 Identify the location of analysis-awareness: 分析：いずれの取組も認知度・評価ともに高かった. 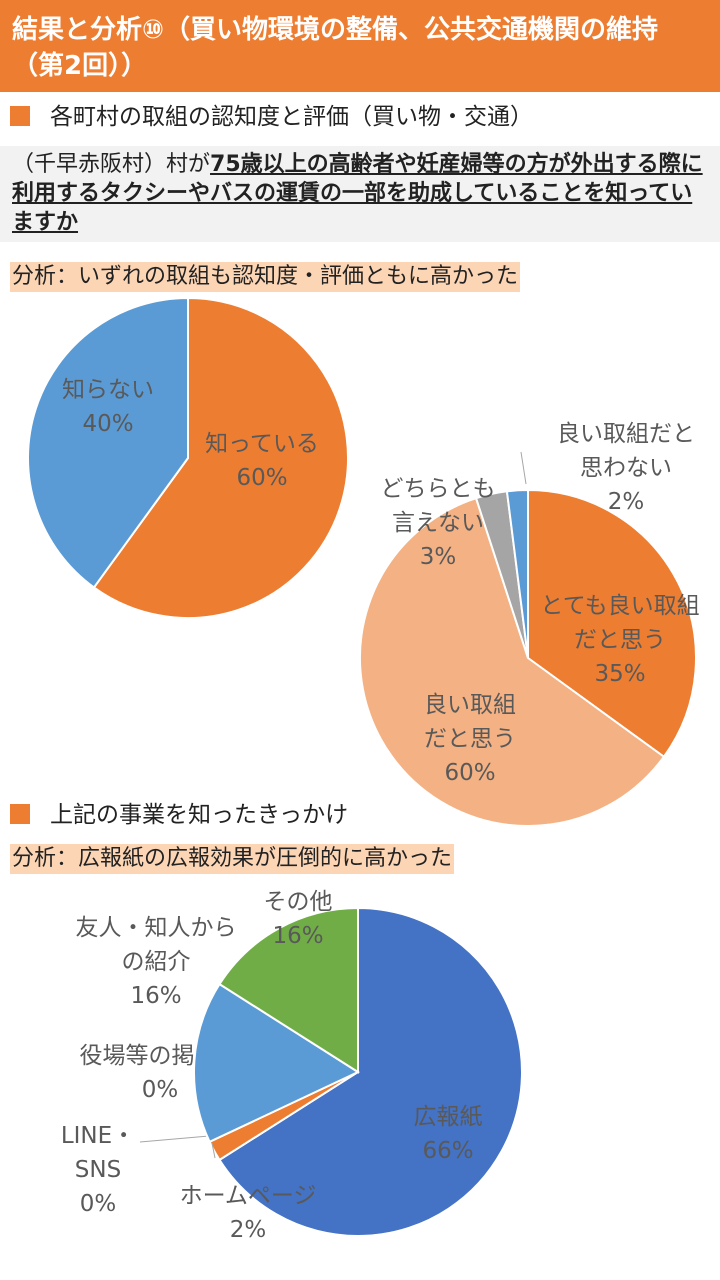
(265, 277).